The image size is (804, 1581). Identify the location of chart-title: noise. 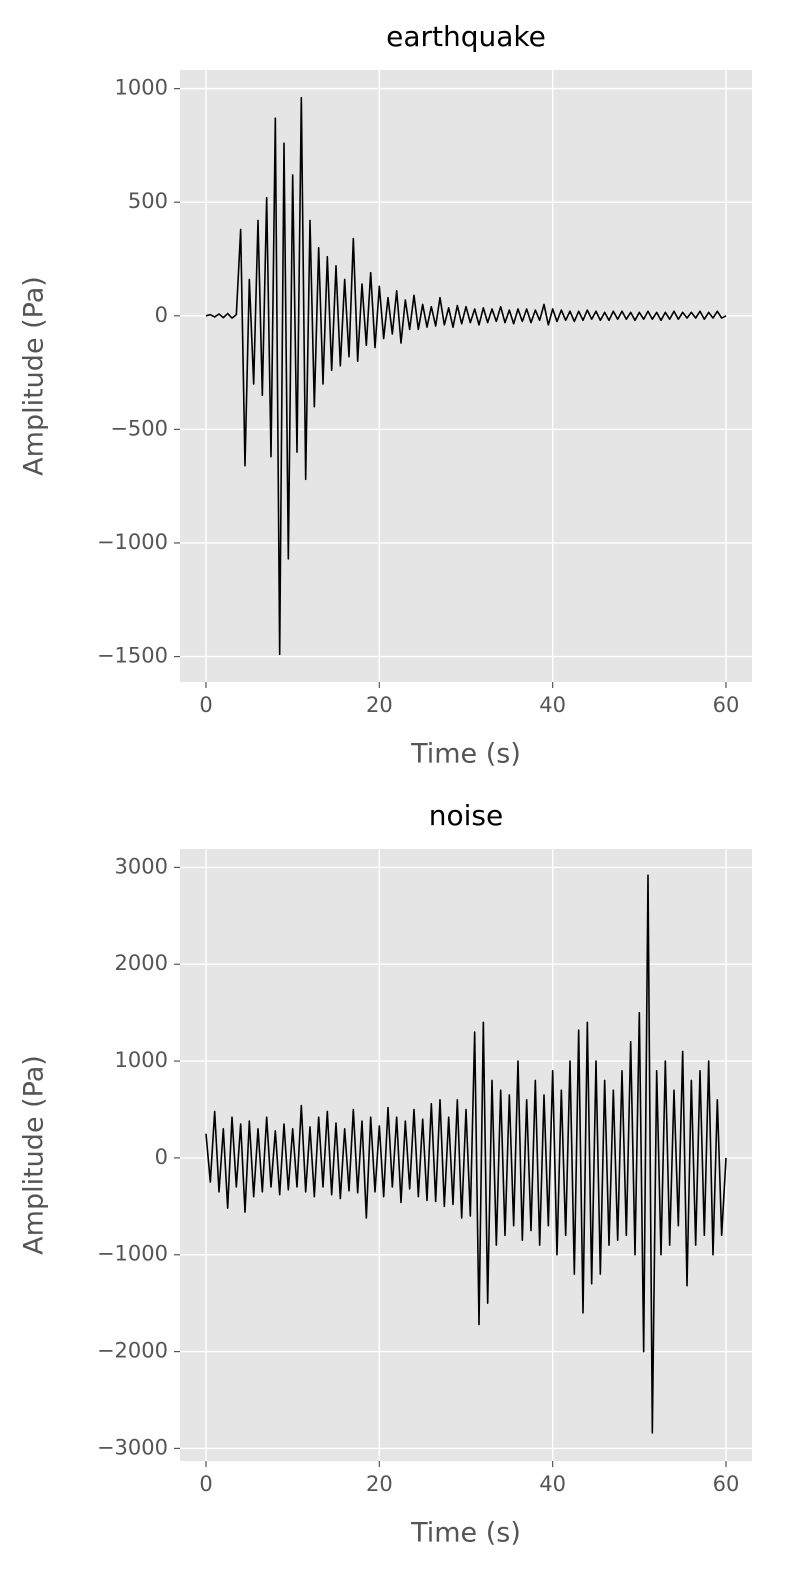
(466, 815).